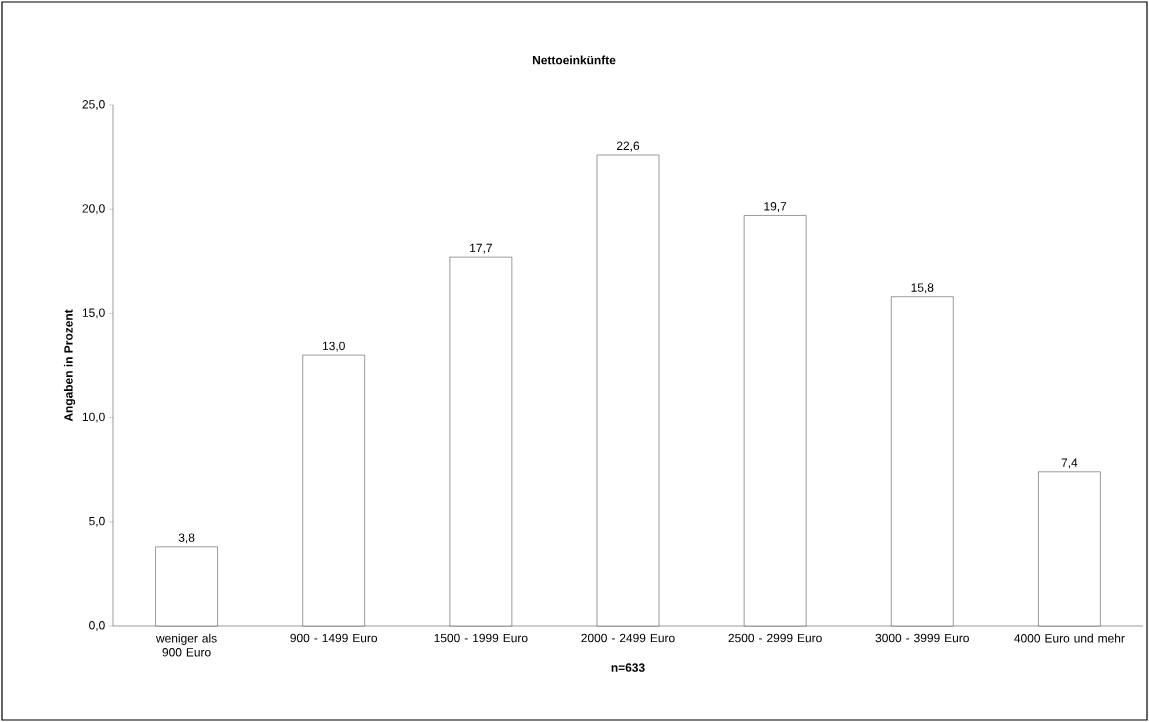  I want to click on data-label: 7,4, so click(1069, 463).